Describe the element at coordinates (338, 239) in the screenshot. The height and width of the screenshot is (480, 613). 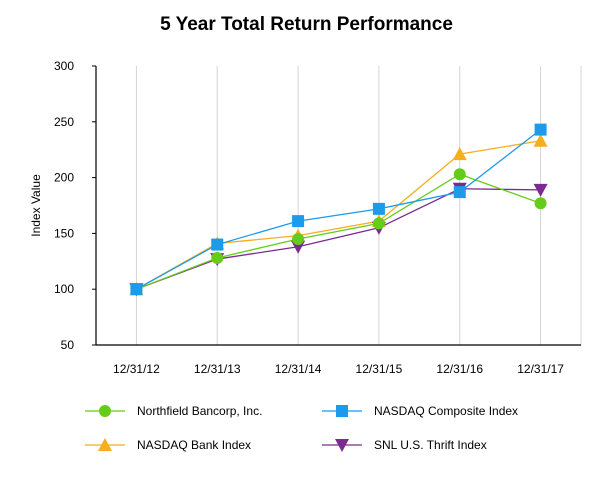
I see `series-line` at that location.